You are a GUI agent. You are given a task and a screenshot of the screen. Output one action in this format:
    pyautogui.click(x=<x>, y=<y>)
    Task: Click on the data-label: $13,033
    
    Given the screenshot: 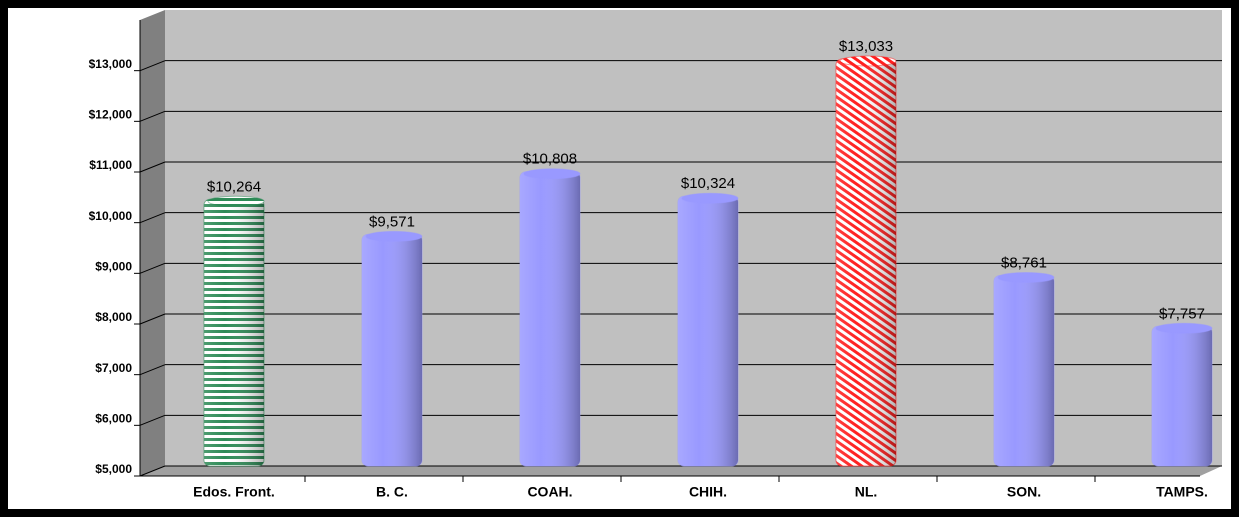 What is the action you would take?
    pyautogui.click(x=866, y=46)
    